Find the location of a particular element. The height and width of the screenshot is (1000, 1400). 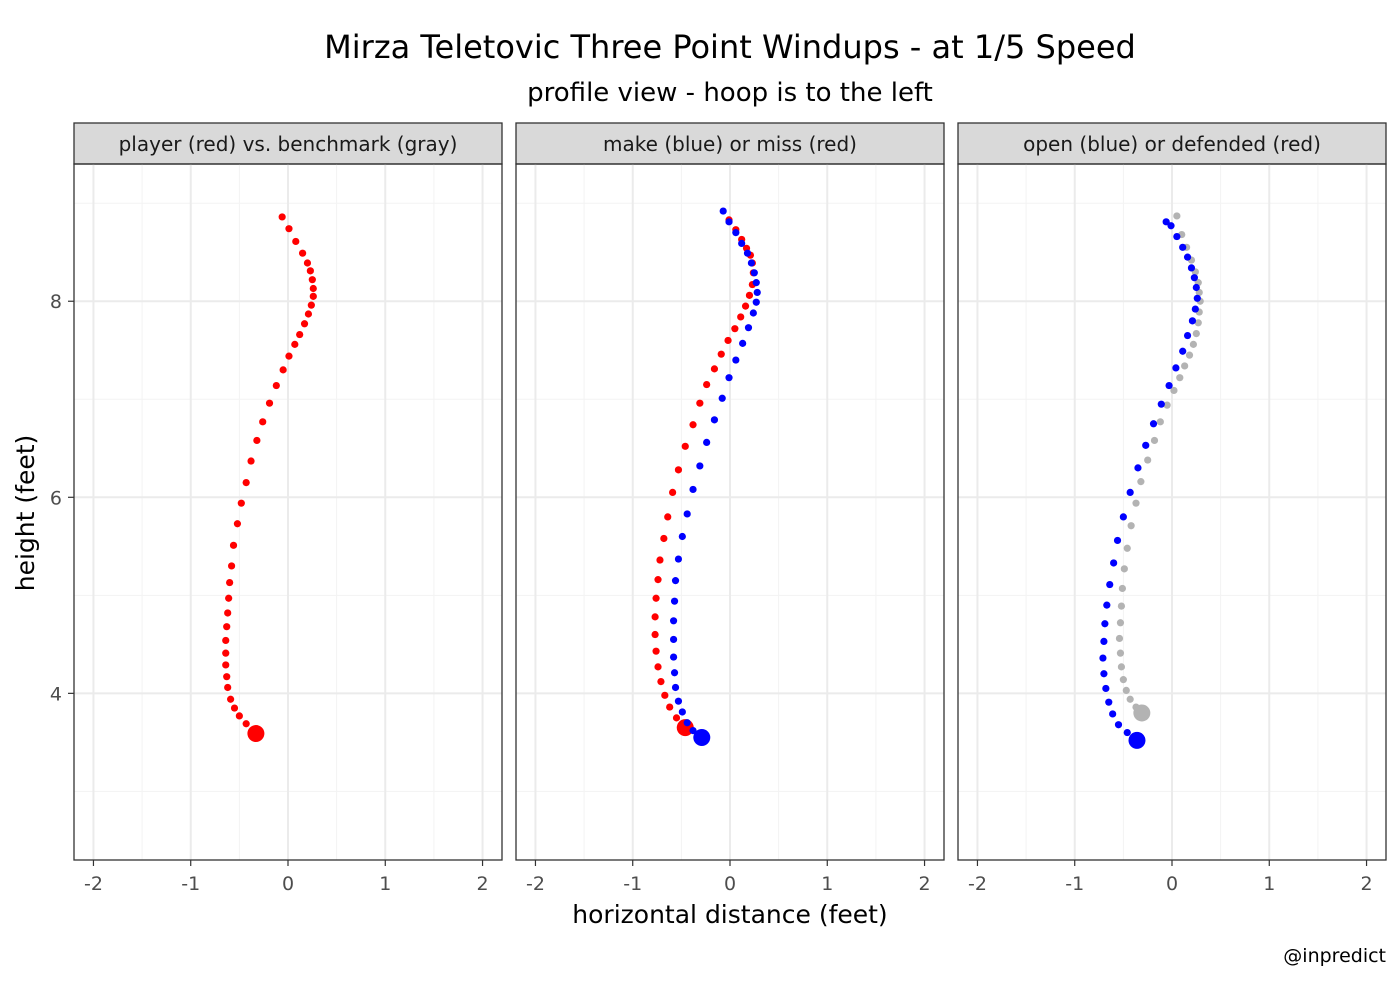

x-tick-label: -1 is located at coordinates (1074, 884).